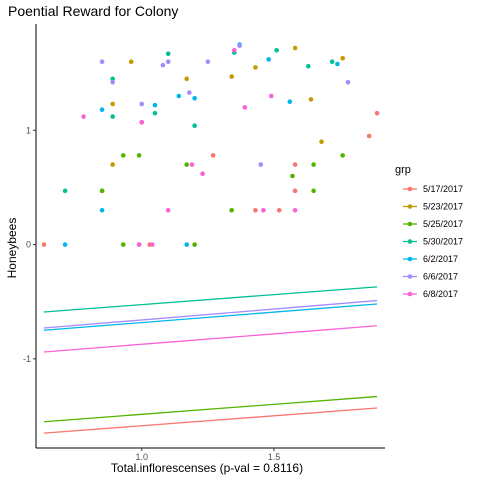  I want to click on legend-item: 6/6/2017, so click(430, 277).